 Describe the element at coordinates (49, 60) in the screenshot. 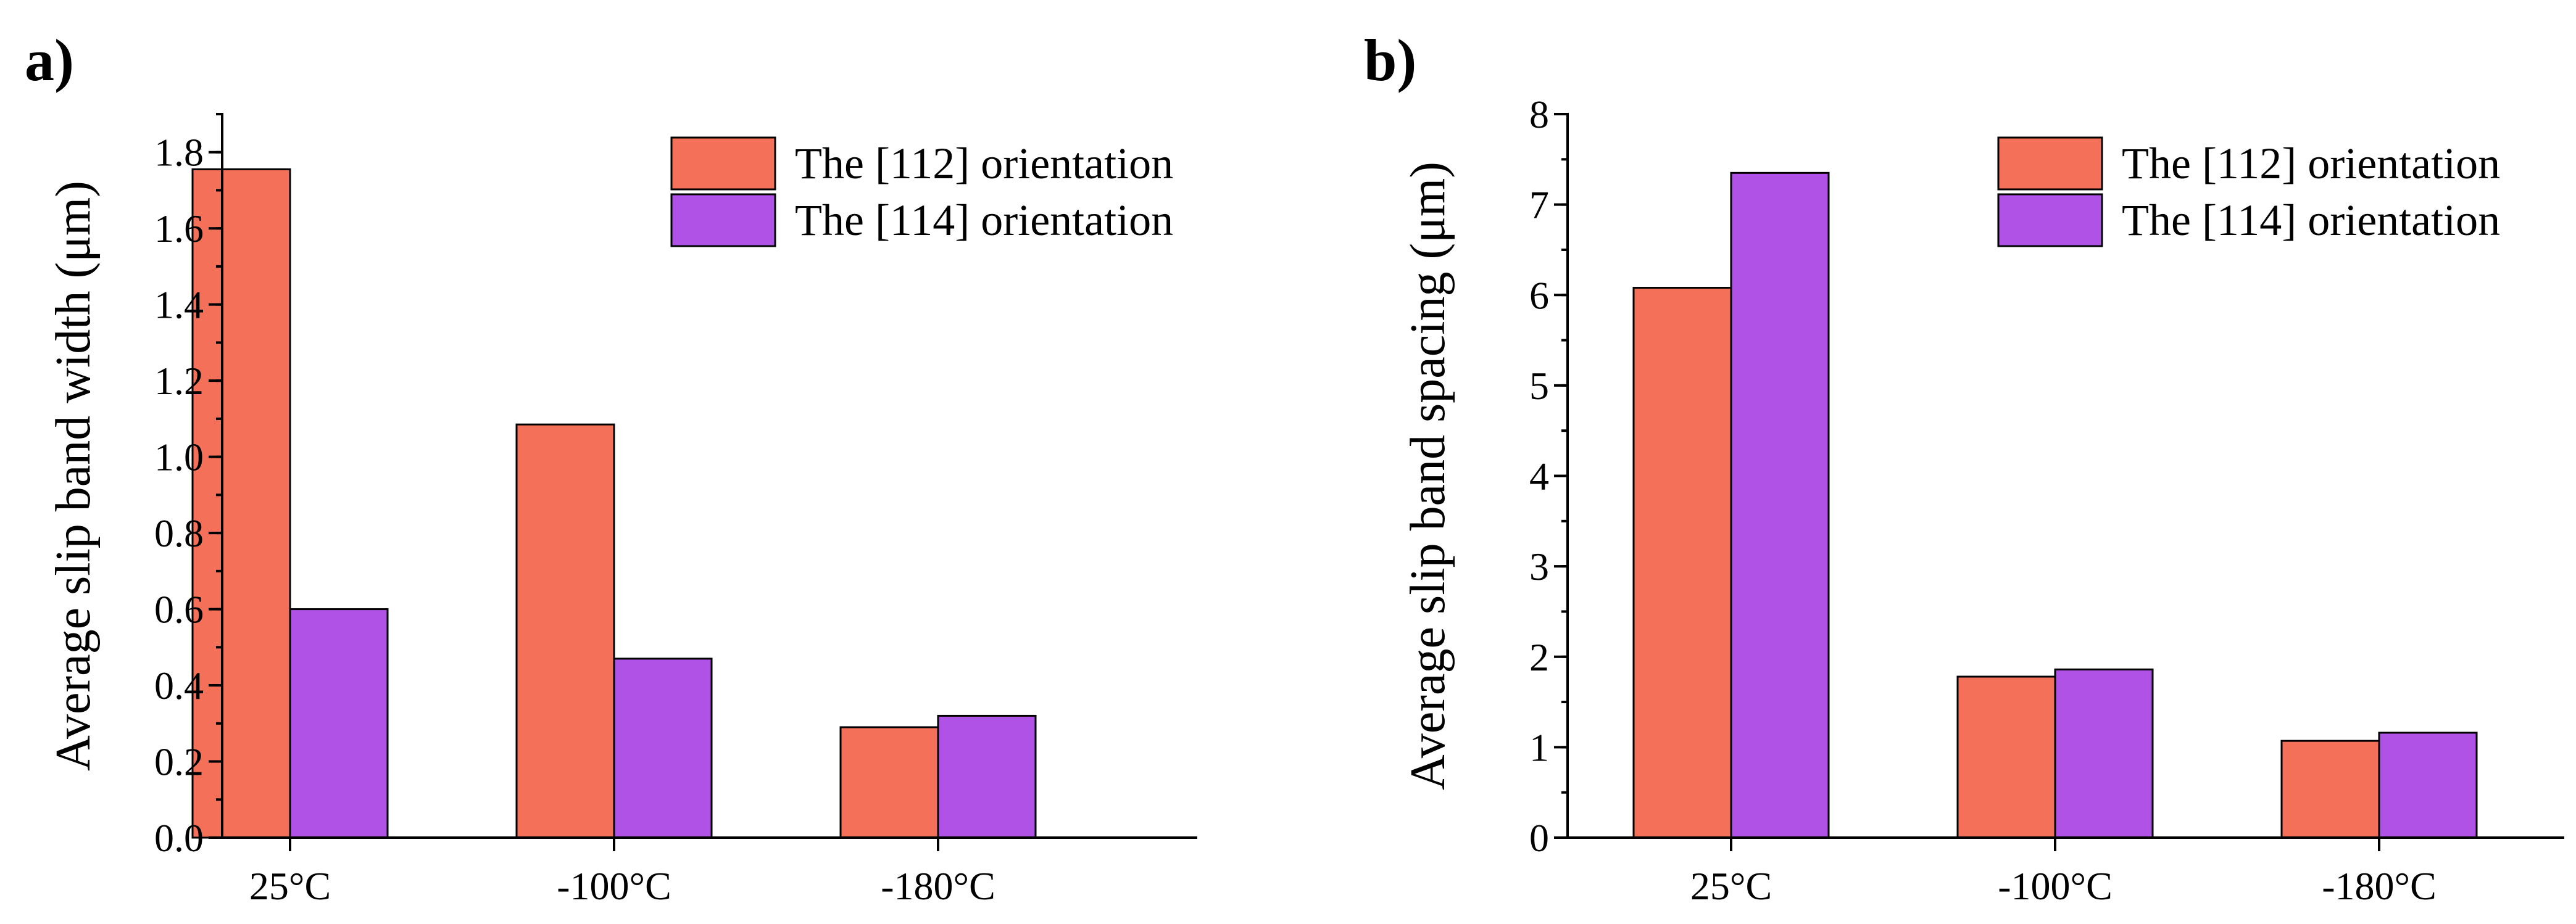

I see `panel-label: a)` at that location.